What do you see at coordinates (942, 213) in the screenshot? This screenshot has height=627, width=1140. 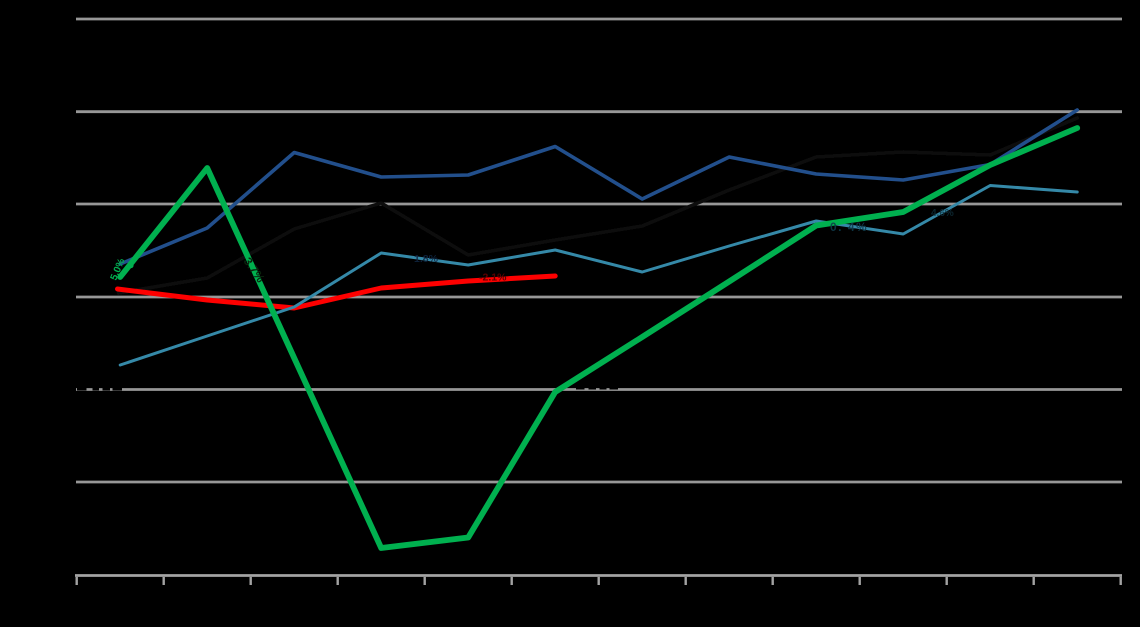 I see `svg-text: 4.6%` at bounding box center [942, 213].